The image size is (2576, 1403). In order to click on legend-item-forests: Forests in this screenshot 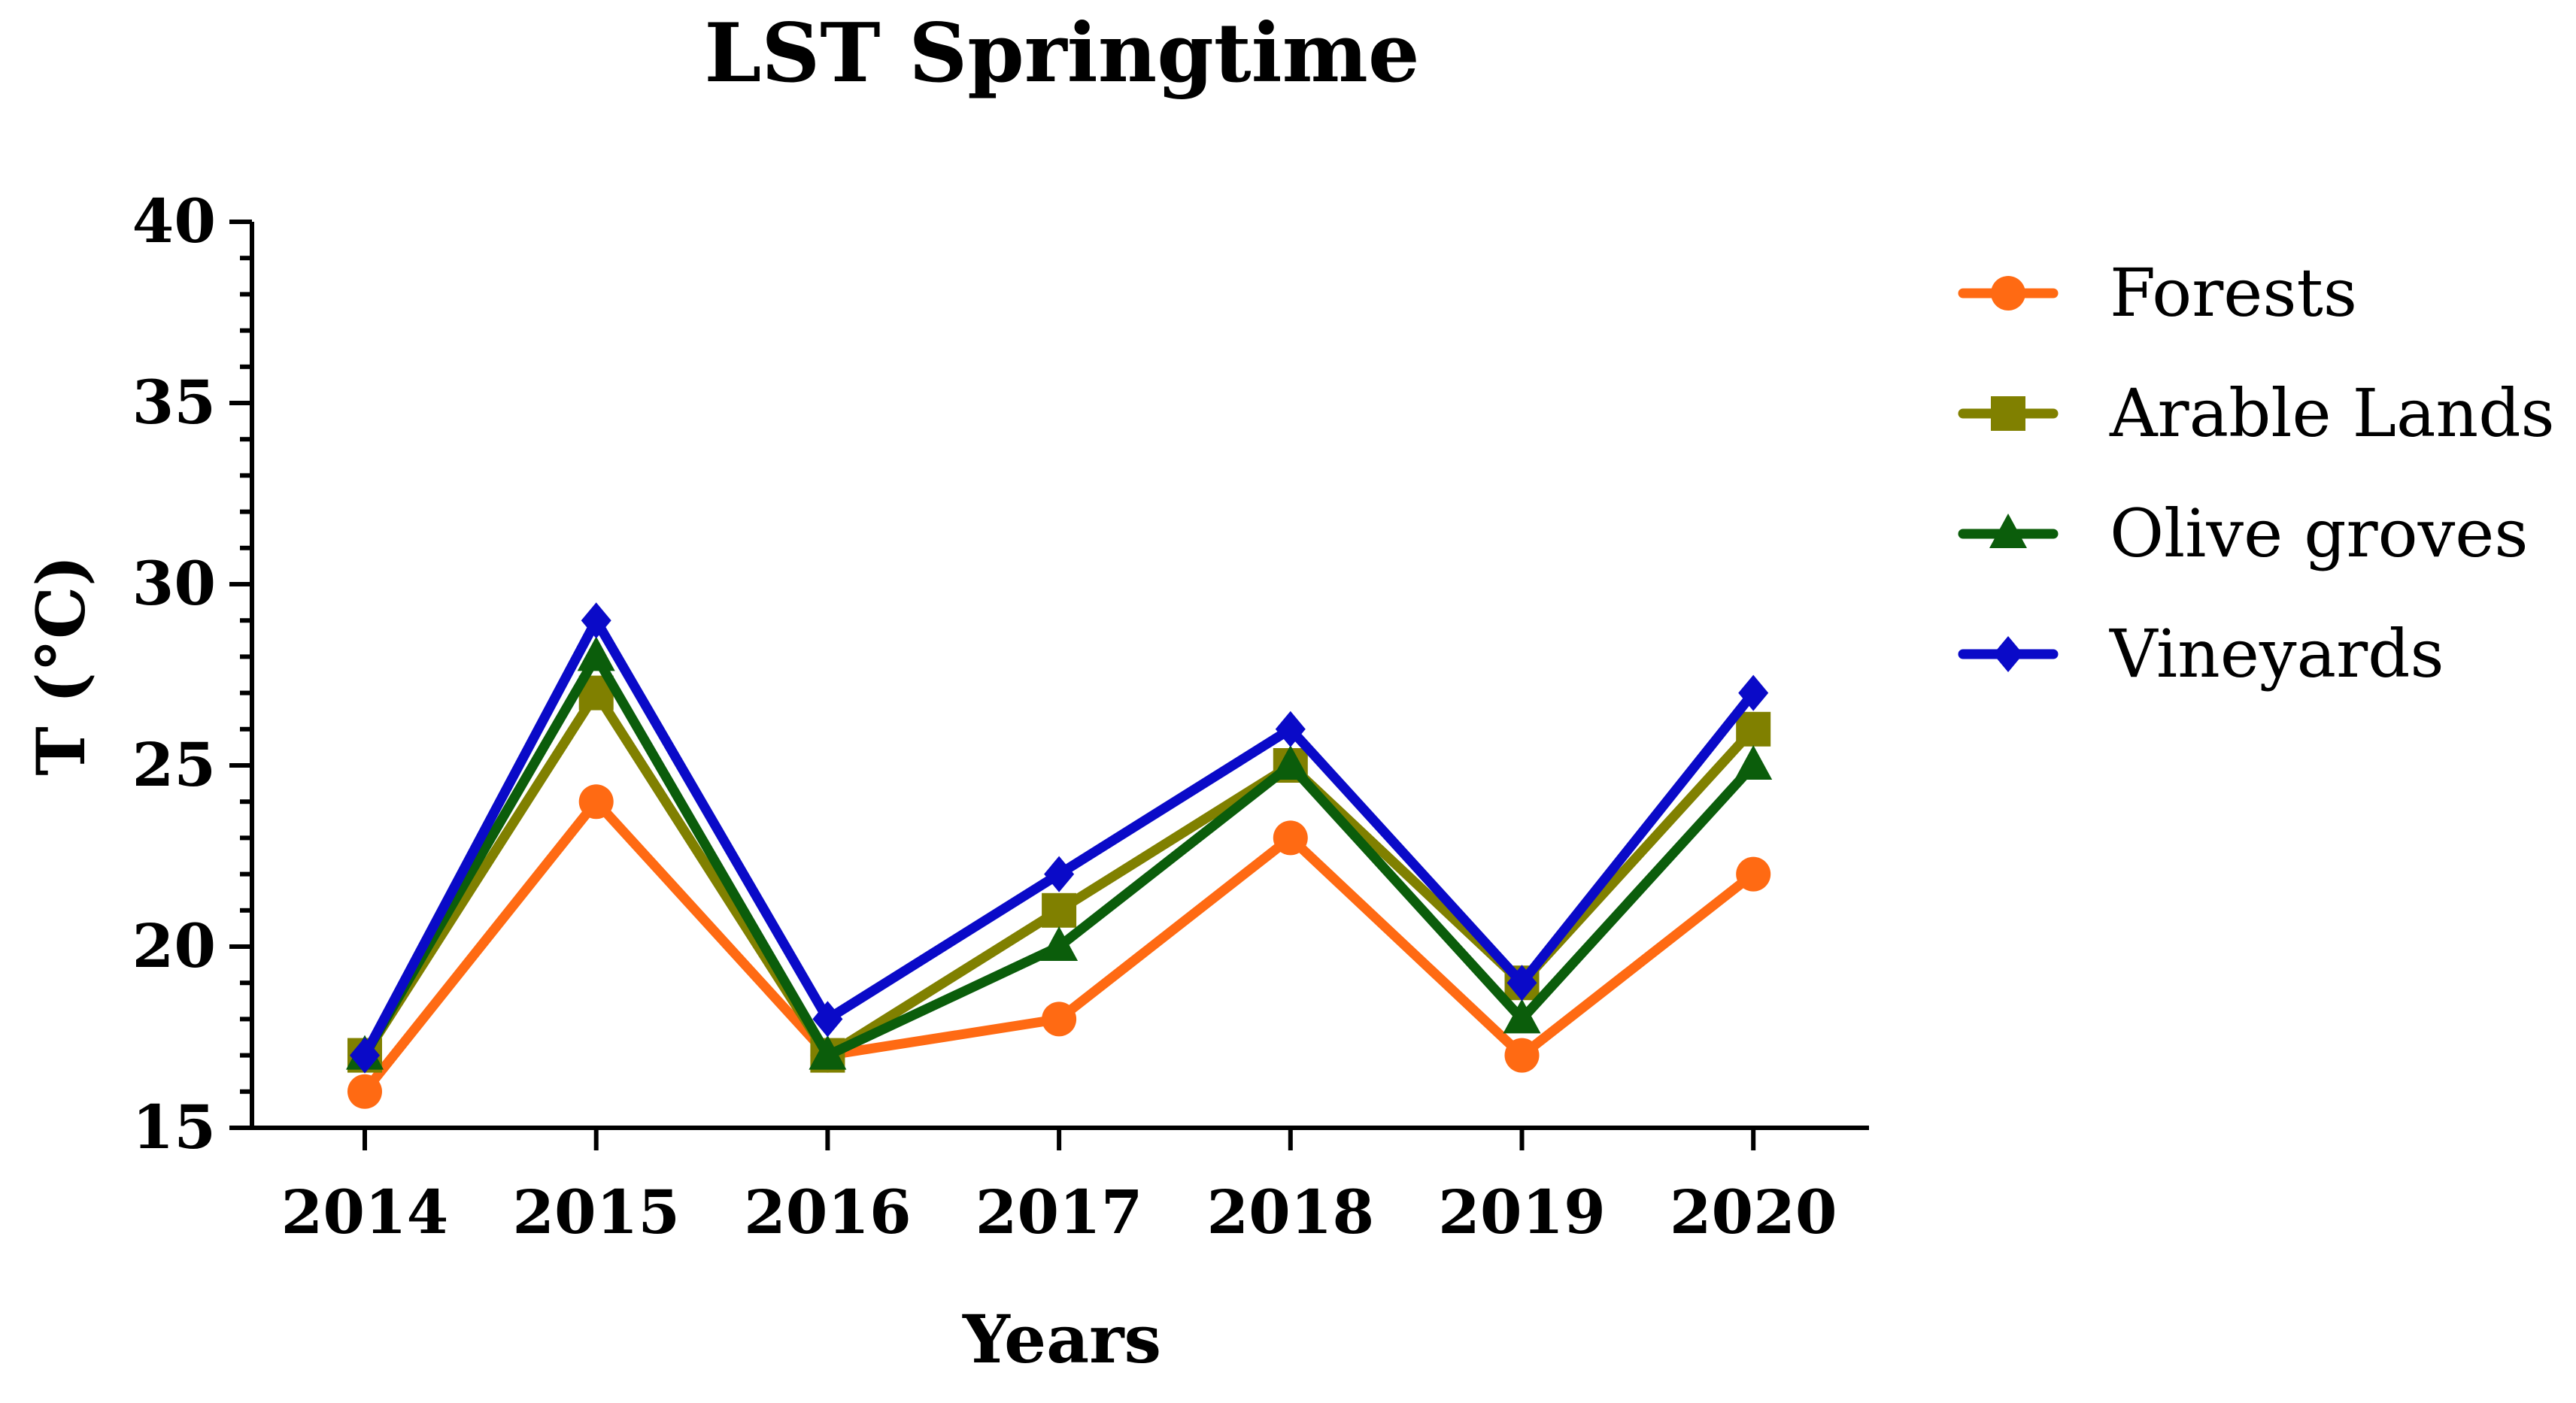, I will do `click(2157, 293)`.